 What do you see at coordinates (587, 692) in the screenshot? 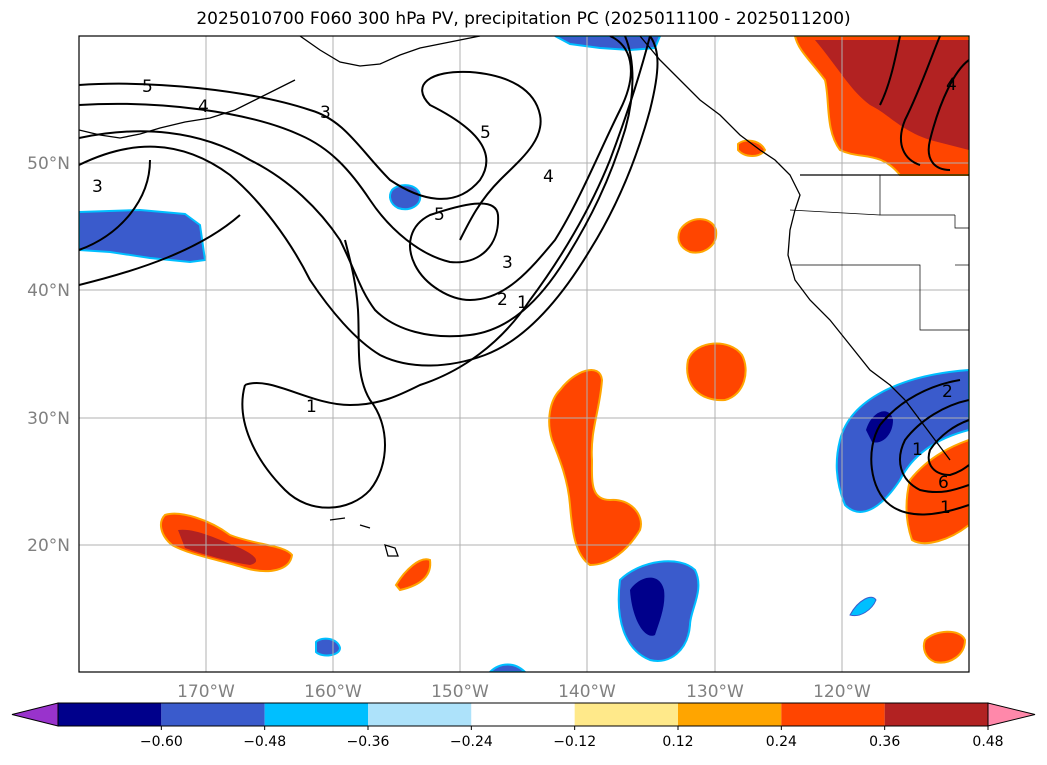
I see `lon-label: 140°W` at bounding box center [587, 692].